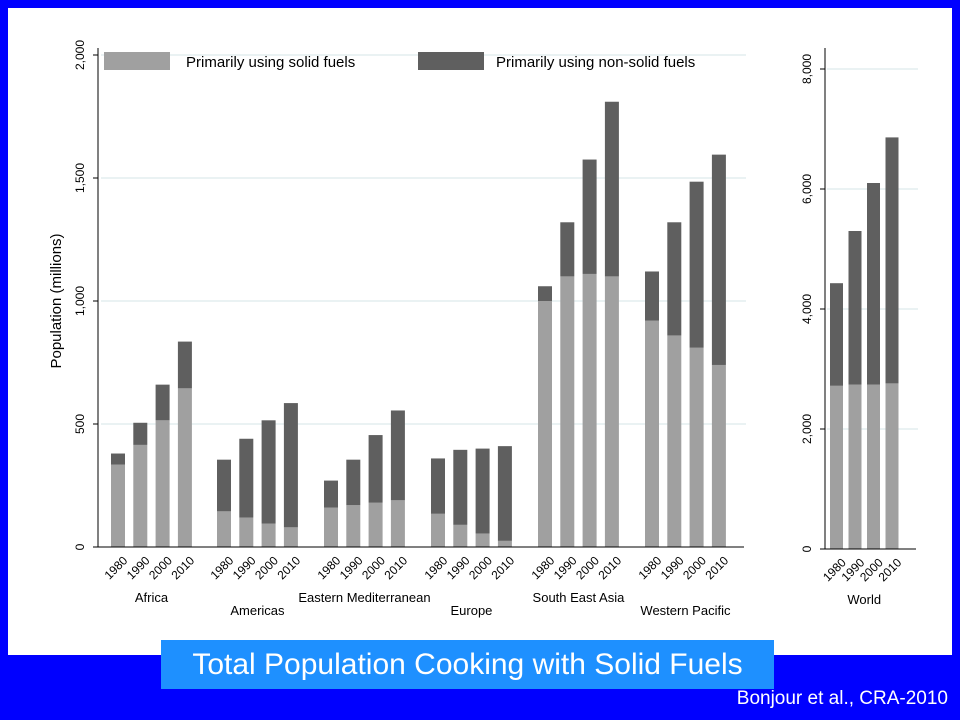 The width and height of the screenshot is (960, 720). What do you see at coordinates (364, 597) in the screenshot?
I see `group-label: Eastern Mediterranean` at bounding box center [364, 597].